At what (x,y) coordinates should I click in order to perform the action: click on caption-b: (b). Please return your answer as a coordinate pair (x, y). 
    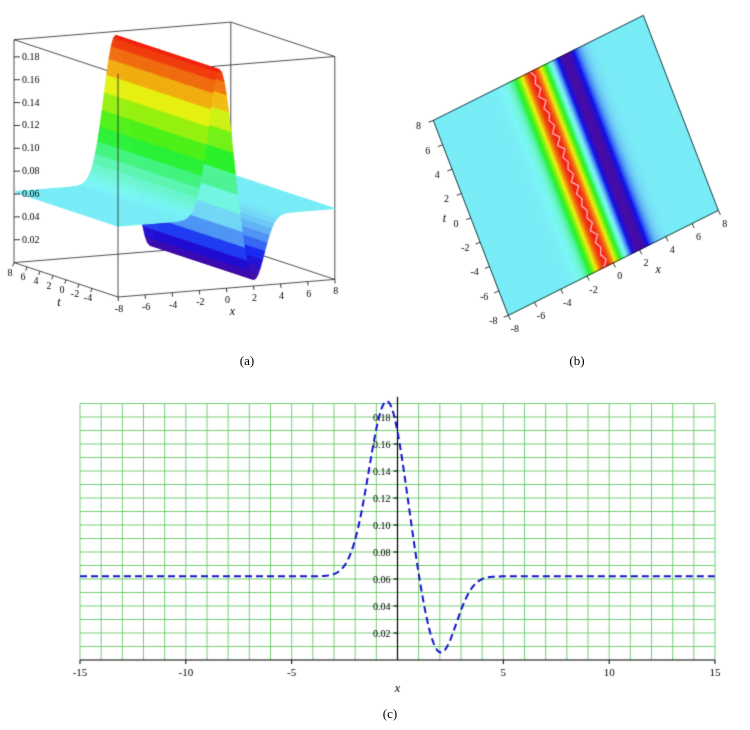
    Looking at the image, I should click on (577, 360).